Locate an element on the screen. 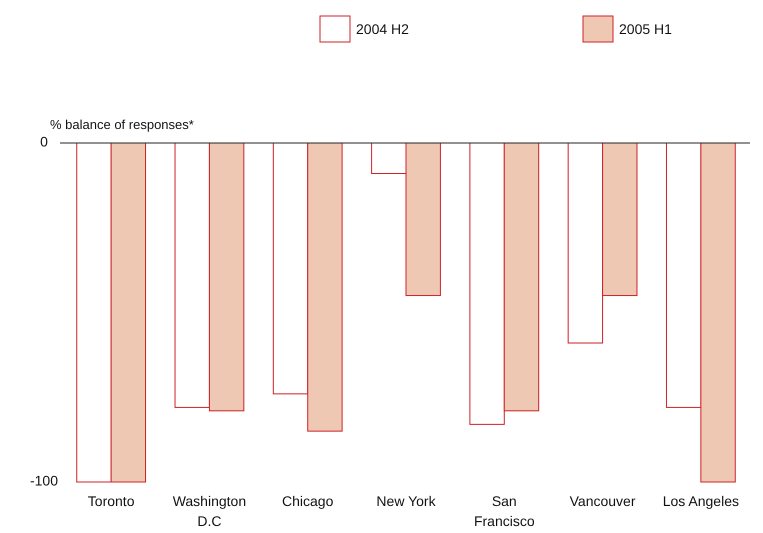 The height and width of the screenshot is (533, 763). x-tick-label: New York is located at coordinates (406, 501).